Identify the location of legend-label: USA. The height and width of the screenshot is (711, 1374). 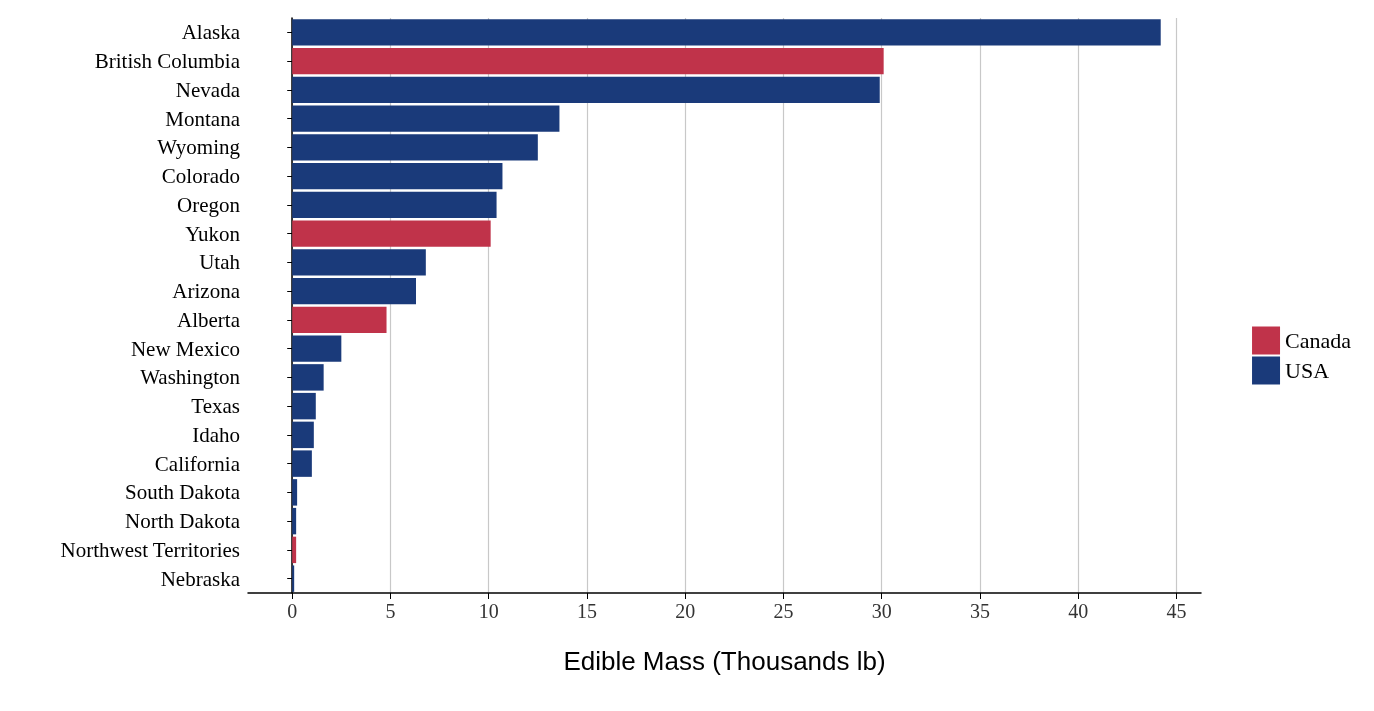
(1307, 370).